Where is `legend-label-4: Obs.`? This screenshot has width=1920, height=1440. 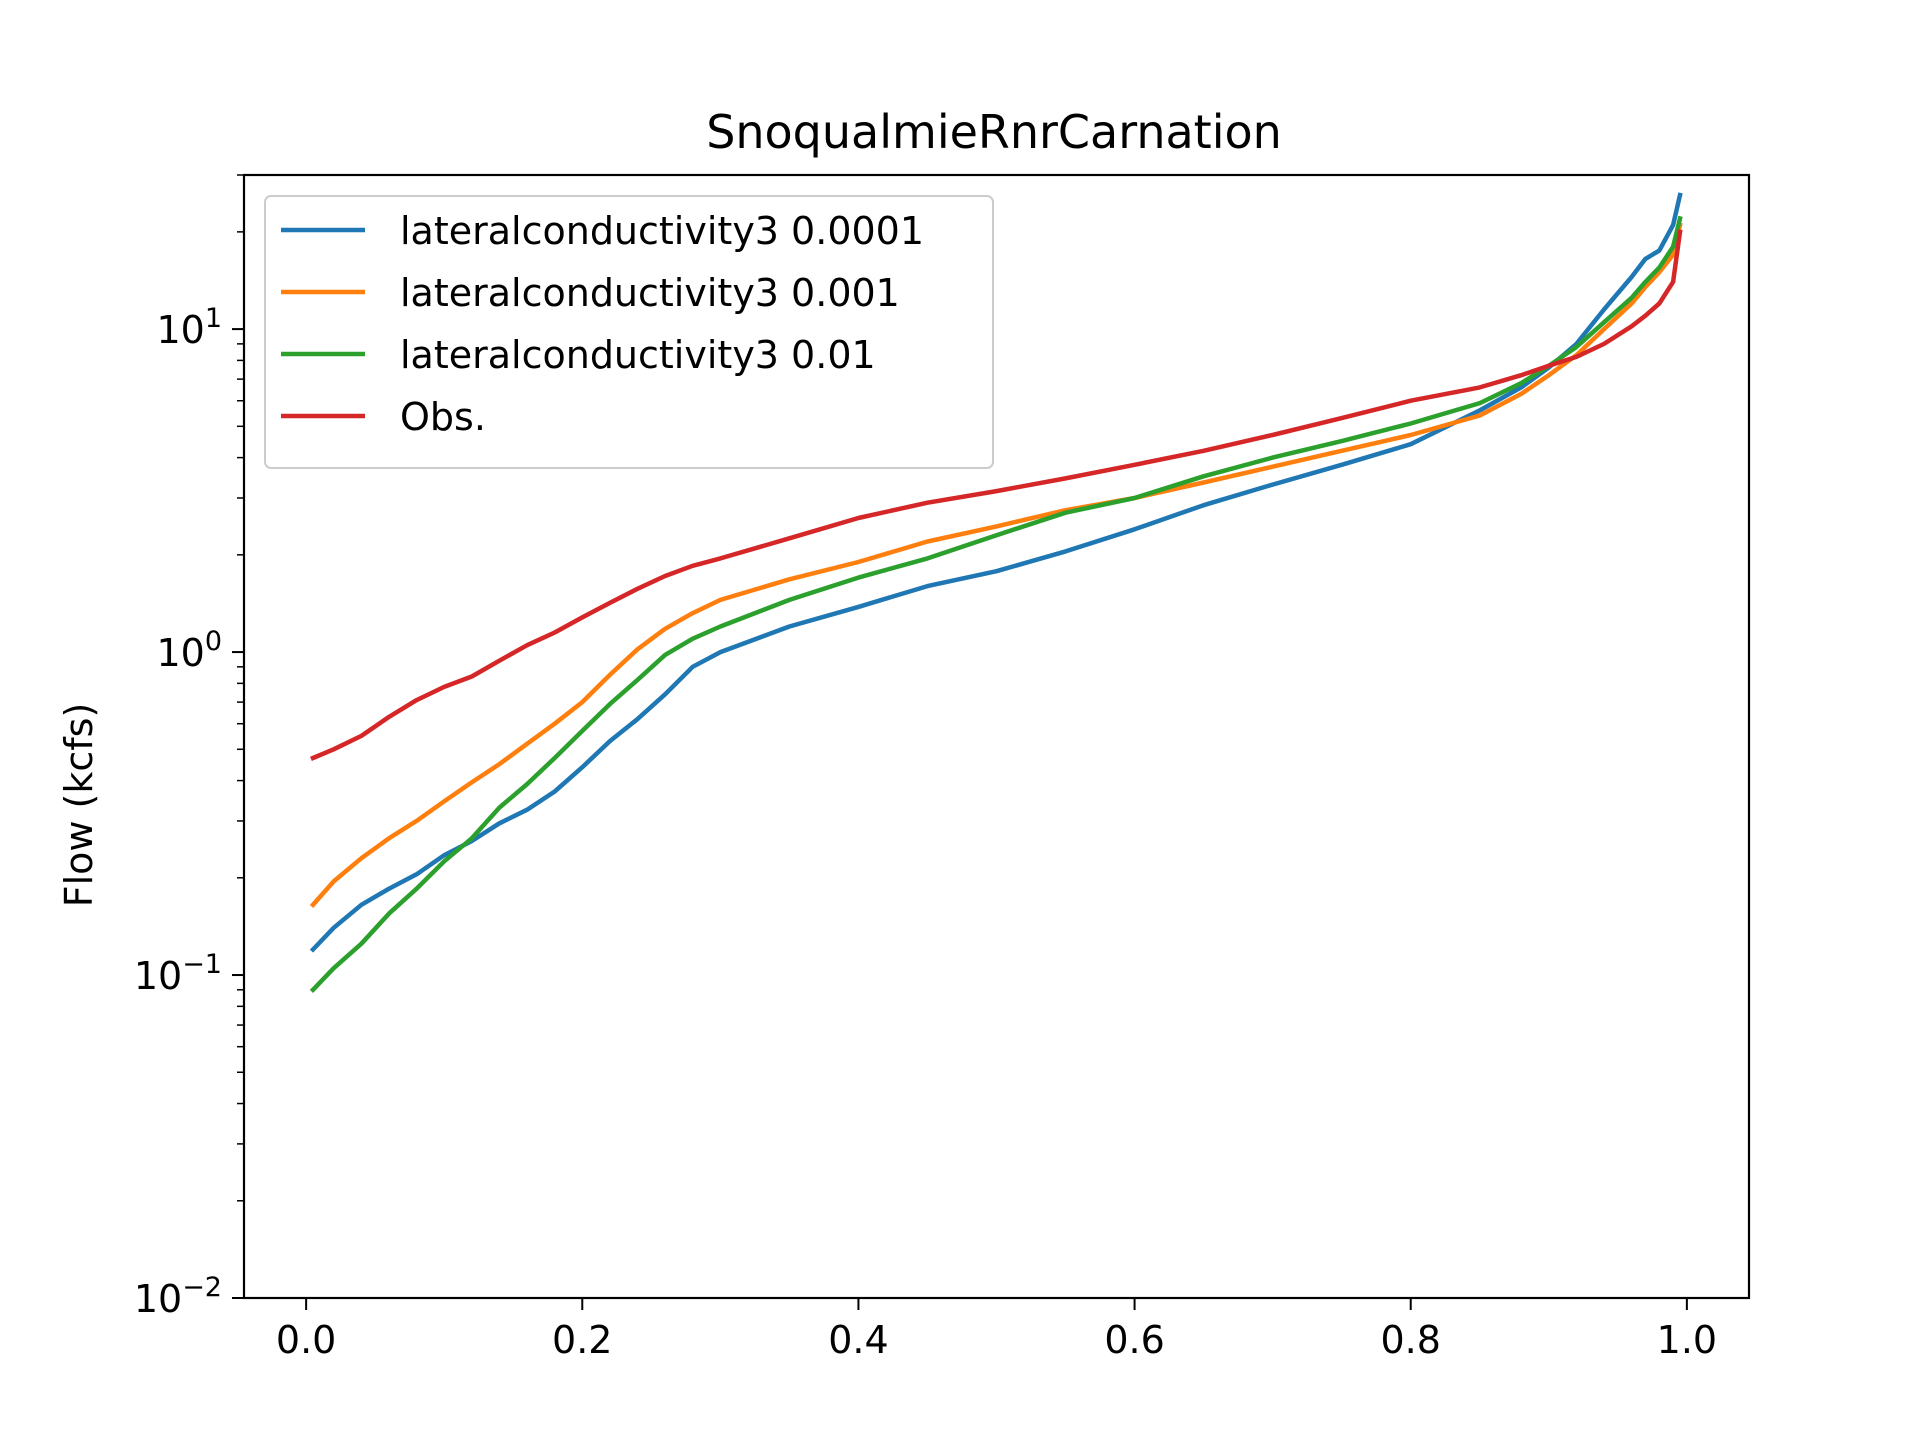
legend-label-4: Obs. is located at coordinates (443, 417).